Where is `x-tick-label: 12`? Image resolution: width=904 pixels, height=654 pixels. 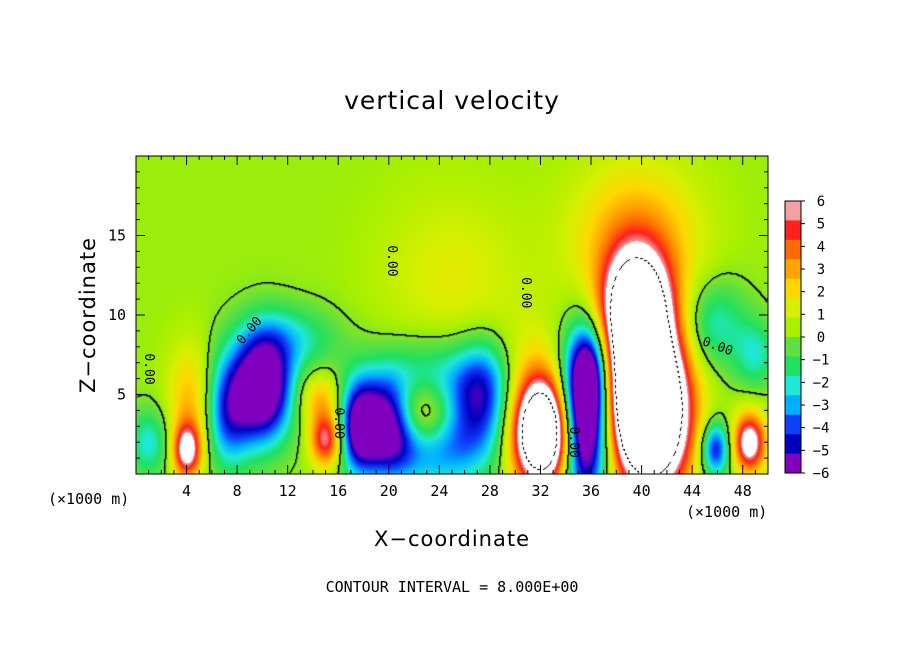 x-tick-label: 12 is located at coordinates (288, 491).